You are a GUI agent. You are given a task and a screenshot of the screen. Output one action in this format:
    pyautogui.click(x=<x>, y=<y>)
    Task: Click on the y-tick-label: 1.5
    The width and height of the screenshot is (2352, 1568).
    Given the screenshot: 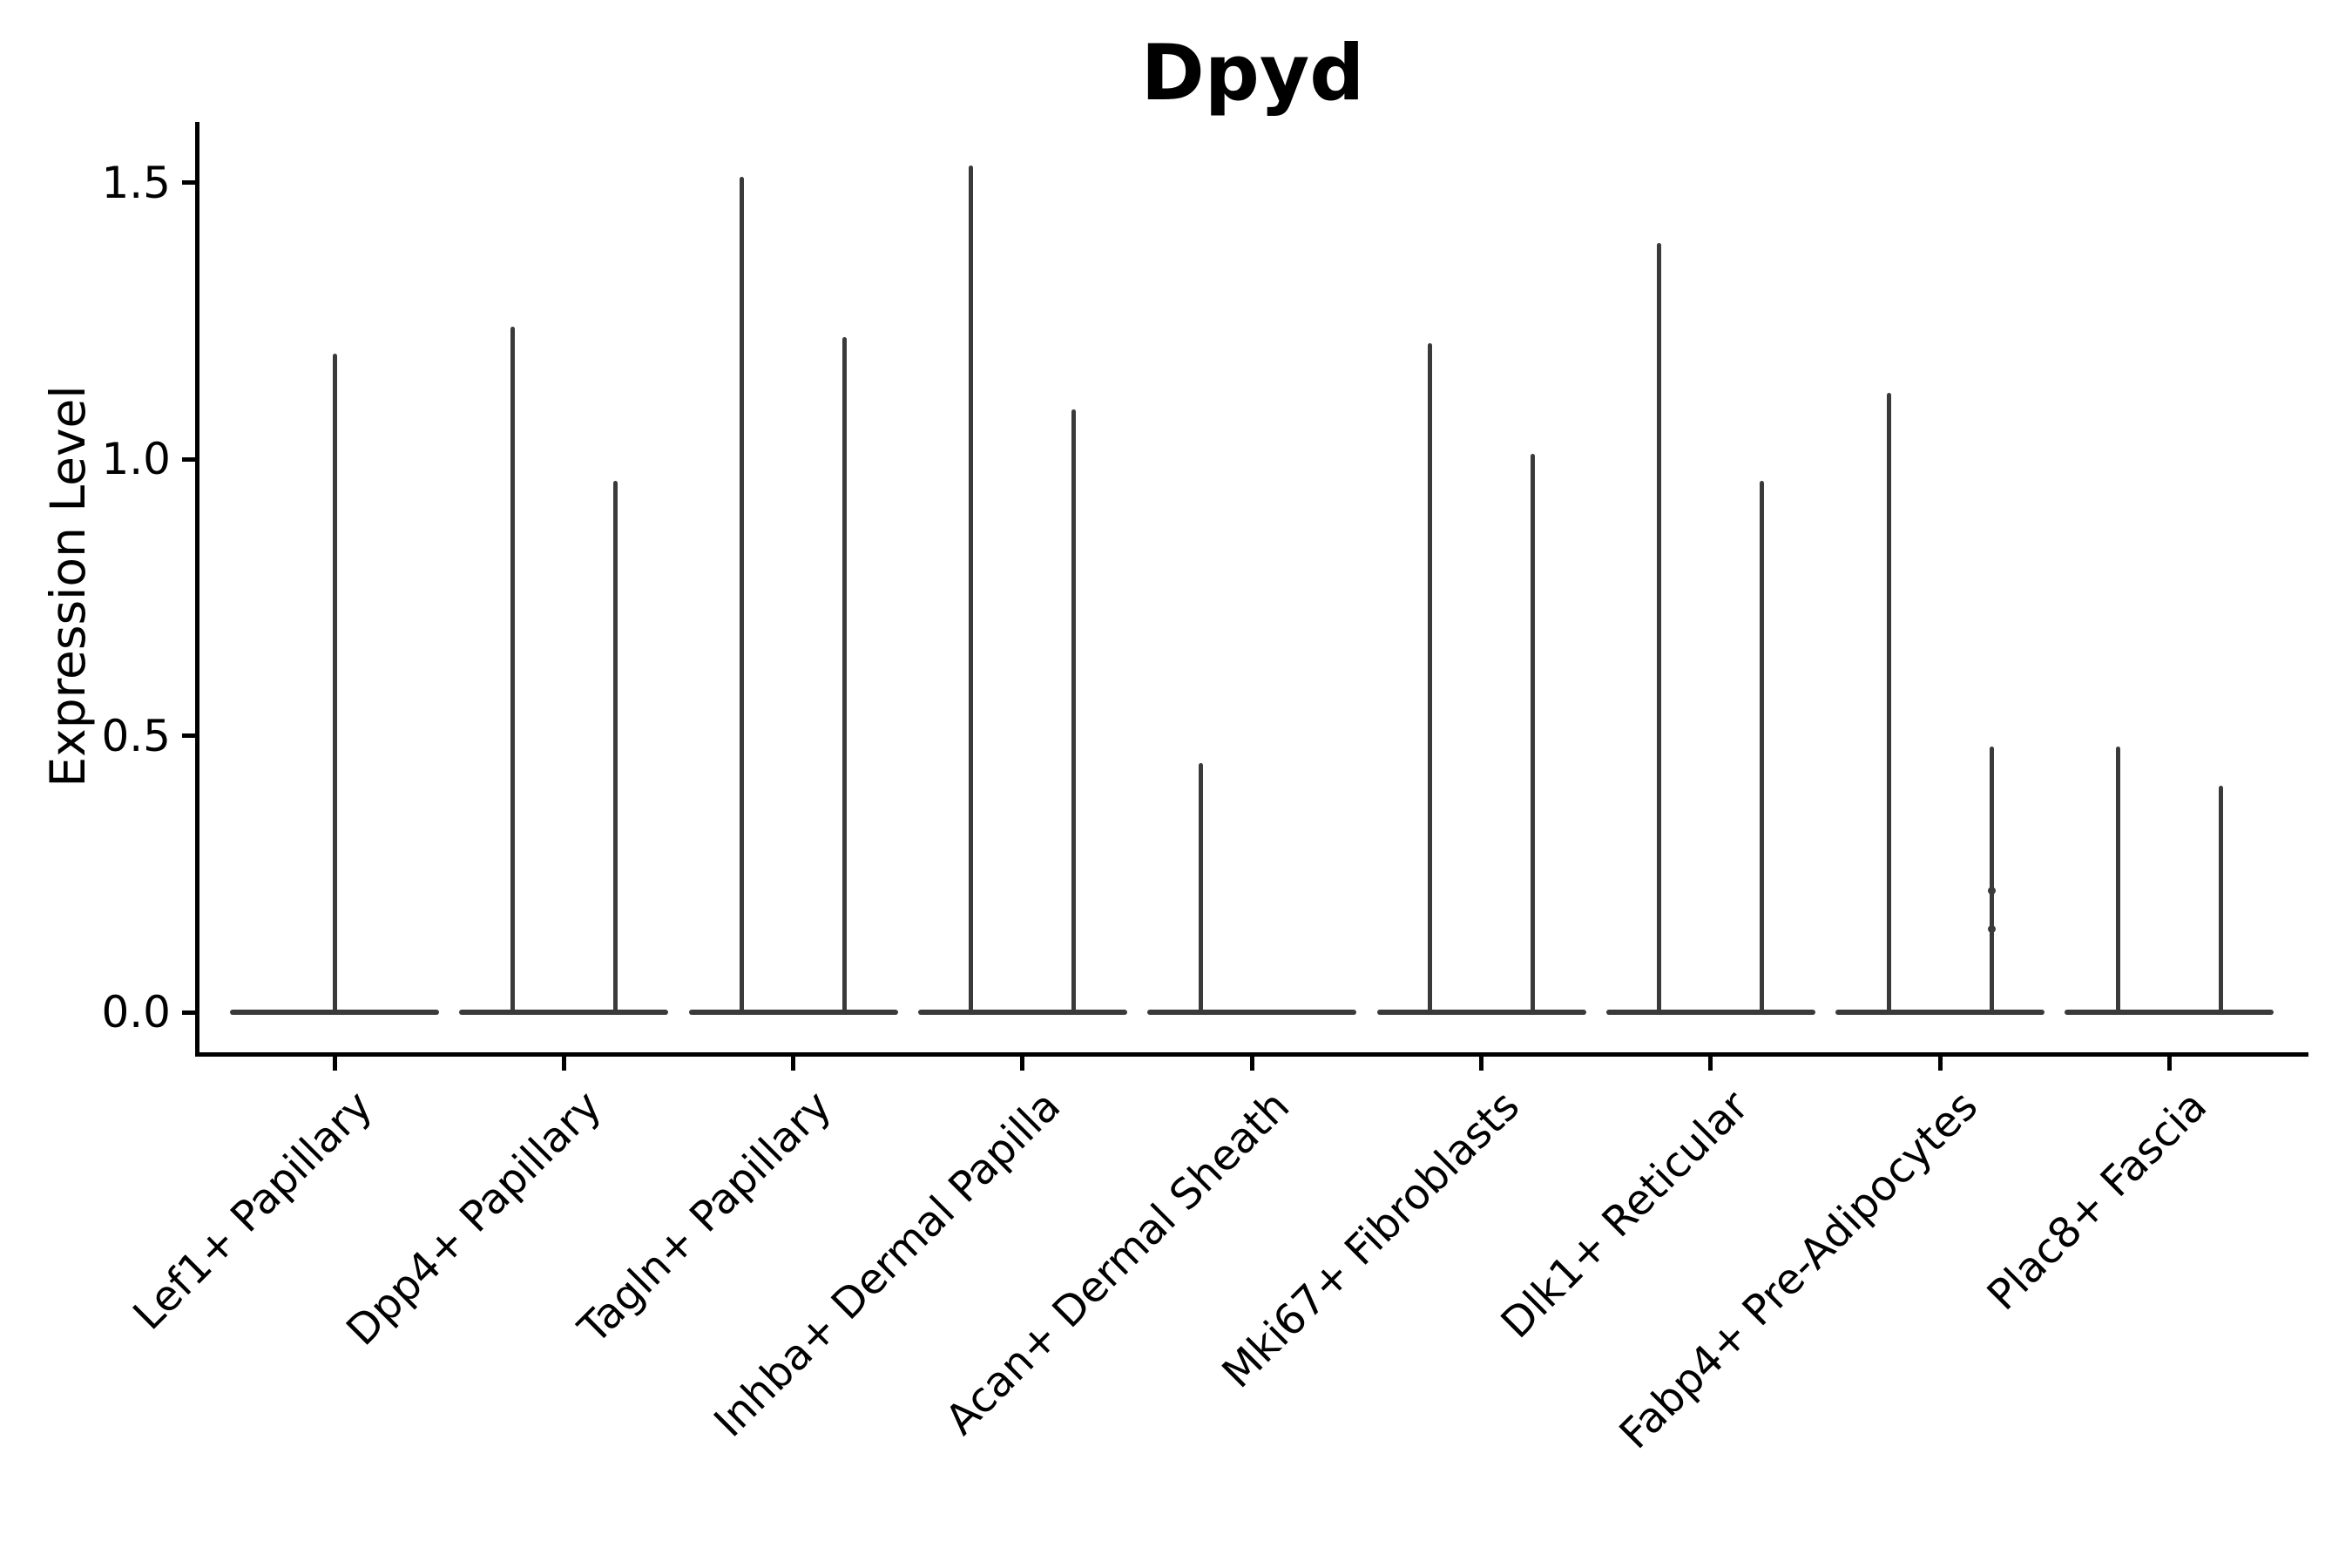 What is the action you would take?
    pyautogui.click(x=136, y=182)
    